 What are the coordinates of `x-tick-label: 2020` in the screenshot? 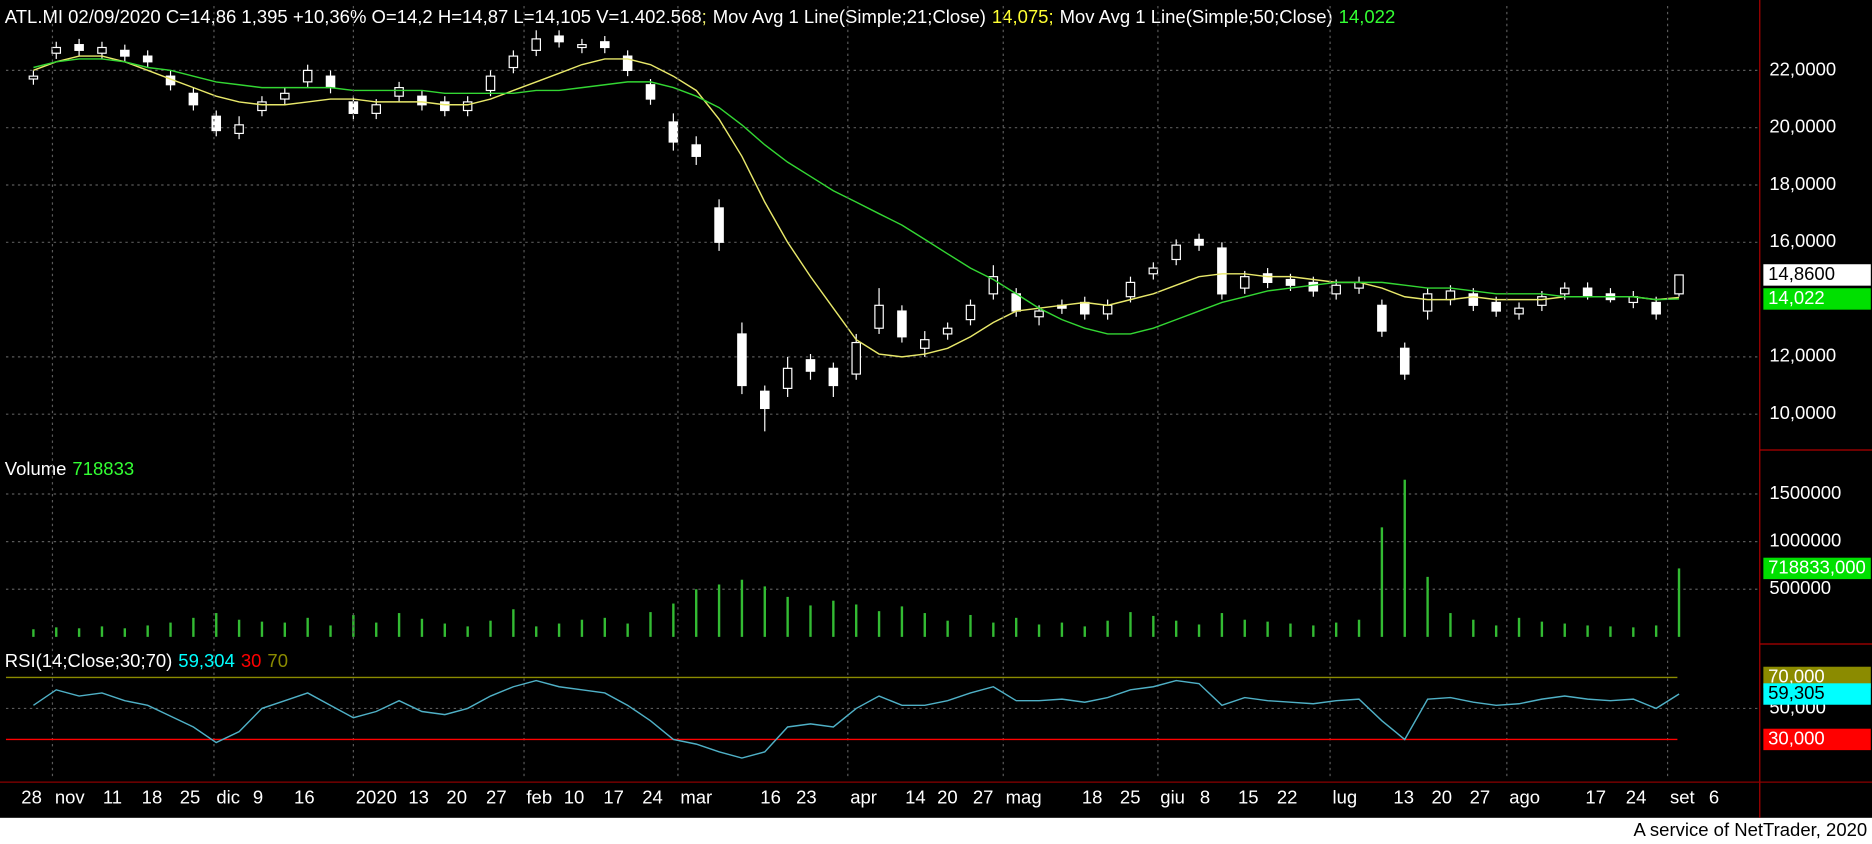 It's located at (376, 797).